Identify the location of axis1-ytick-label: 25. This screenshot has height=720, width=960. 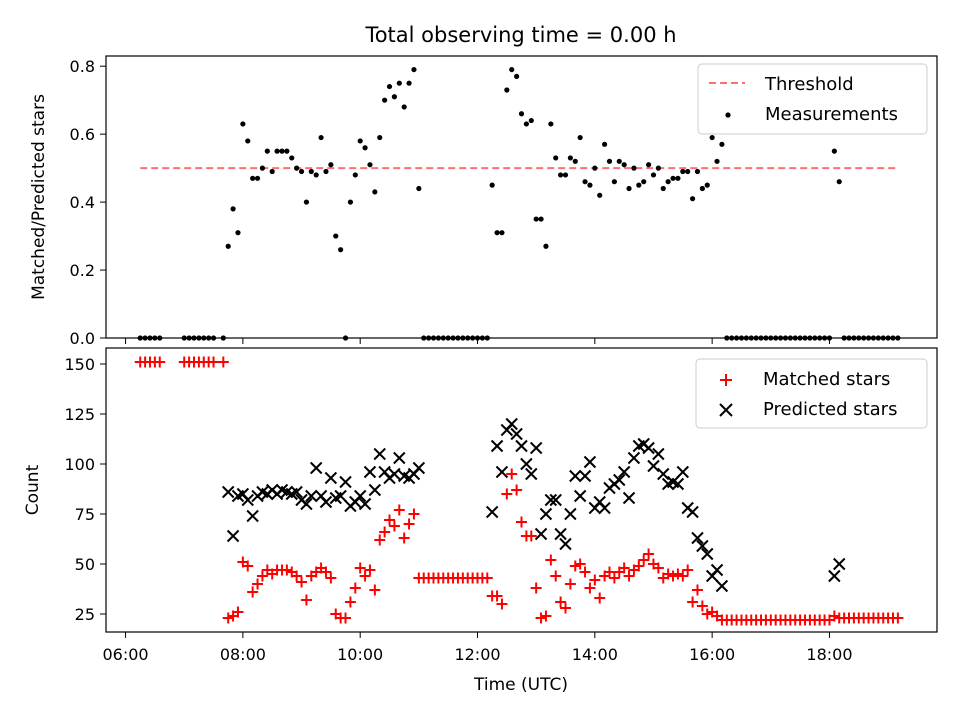
(85, 614).